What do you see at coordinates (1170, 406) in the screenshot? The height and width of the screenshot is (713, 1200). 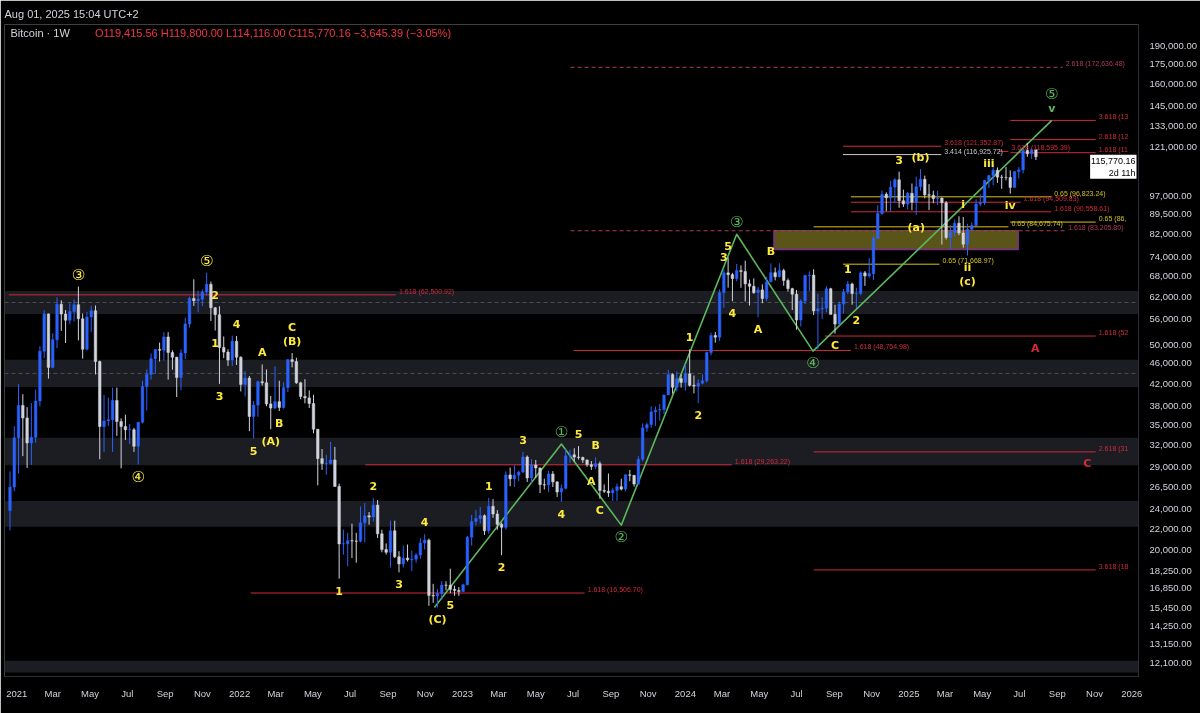 I see `y-tick-label: 38,000.00` at bounding box center [1170, 406].